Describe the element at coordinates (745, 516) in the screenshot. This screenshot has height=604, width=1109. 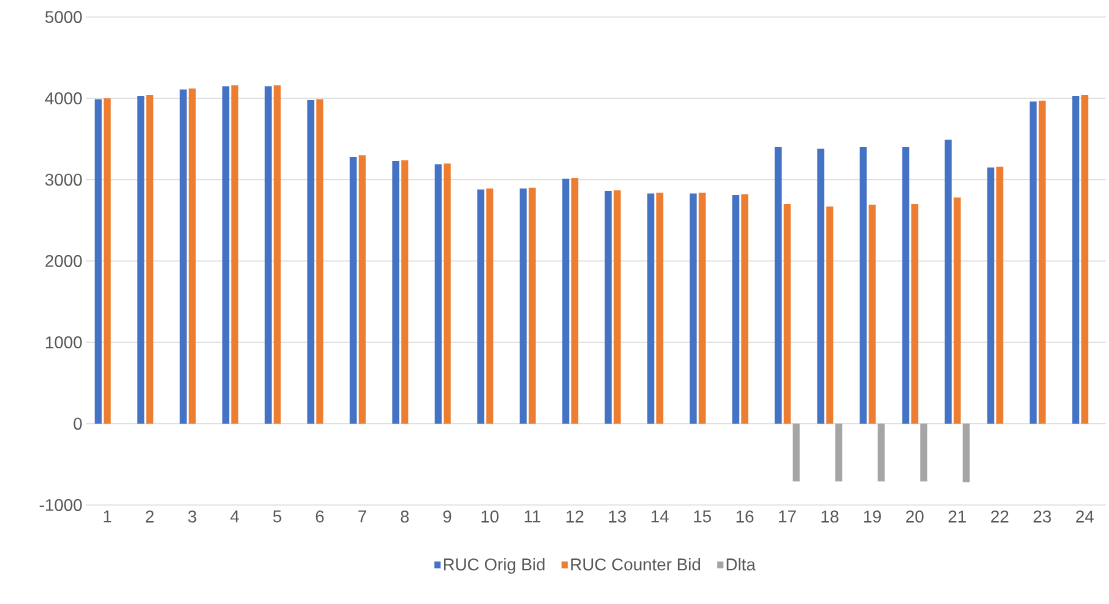
I see `x-tick-label: 16` at that location.